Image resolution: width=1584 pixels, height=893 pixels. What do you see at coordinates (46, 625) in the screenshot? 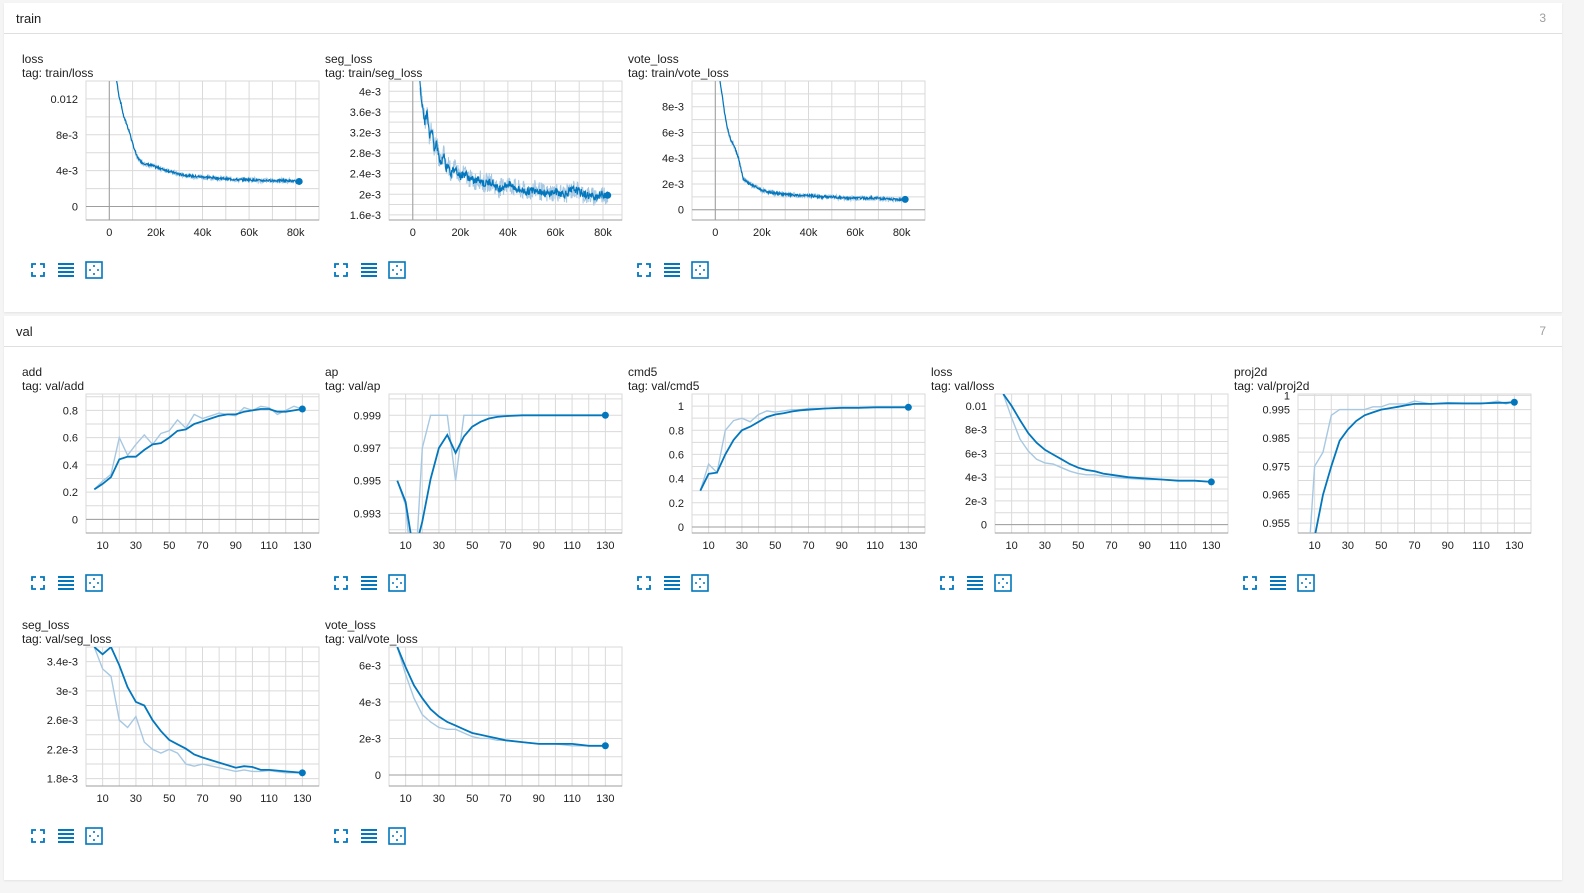
I see `chart-title: seg_loss` at bounding box center [46, 625].